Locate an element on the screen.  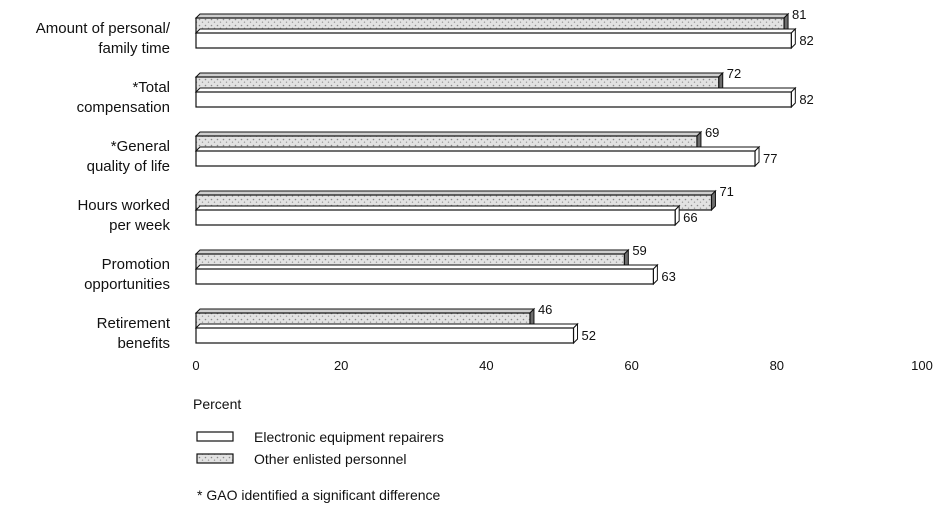
data-label-other-enlisted: 46 is located at coordinates (545, 309).